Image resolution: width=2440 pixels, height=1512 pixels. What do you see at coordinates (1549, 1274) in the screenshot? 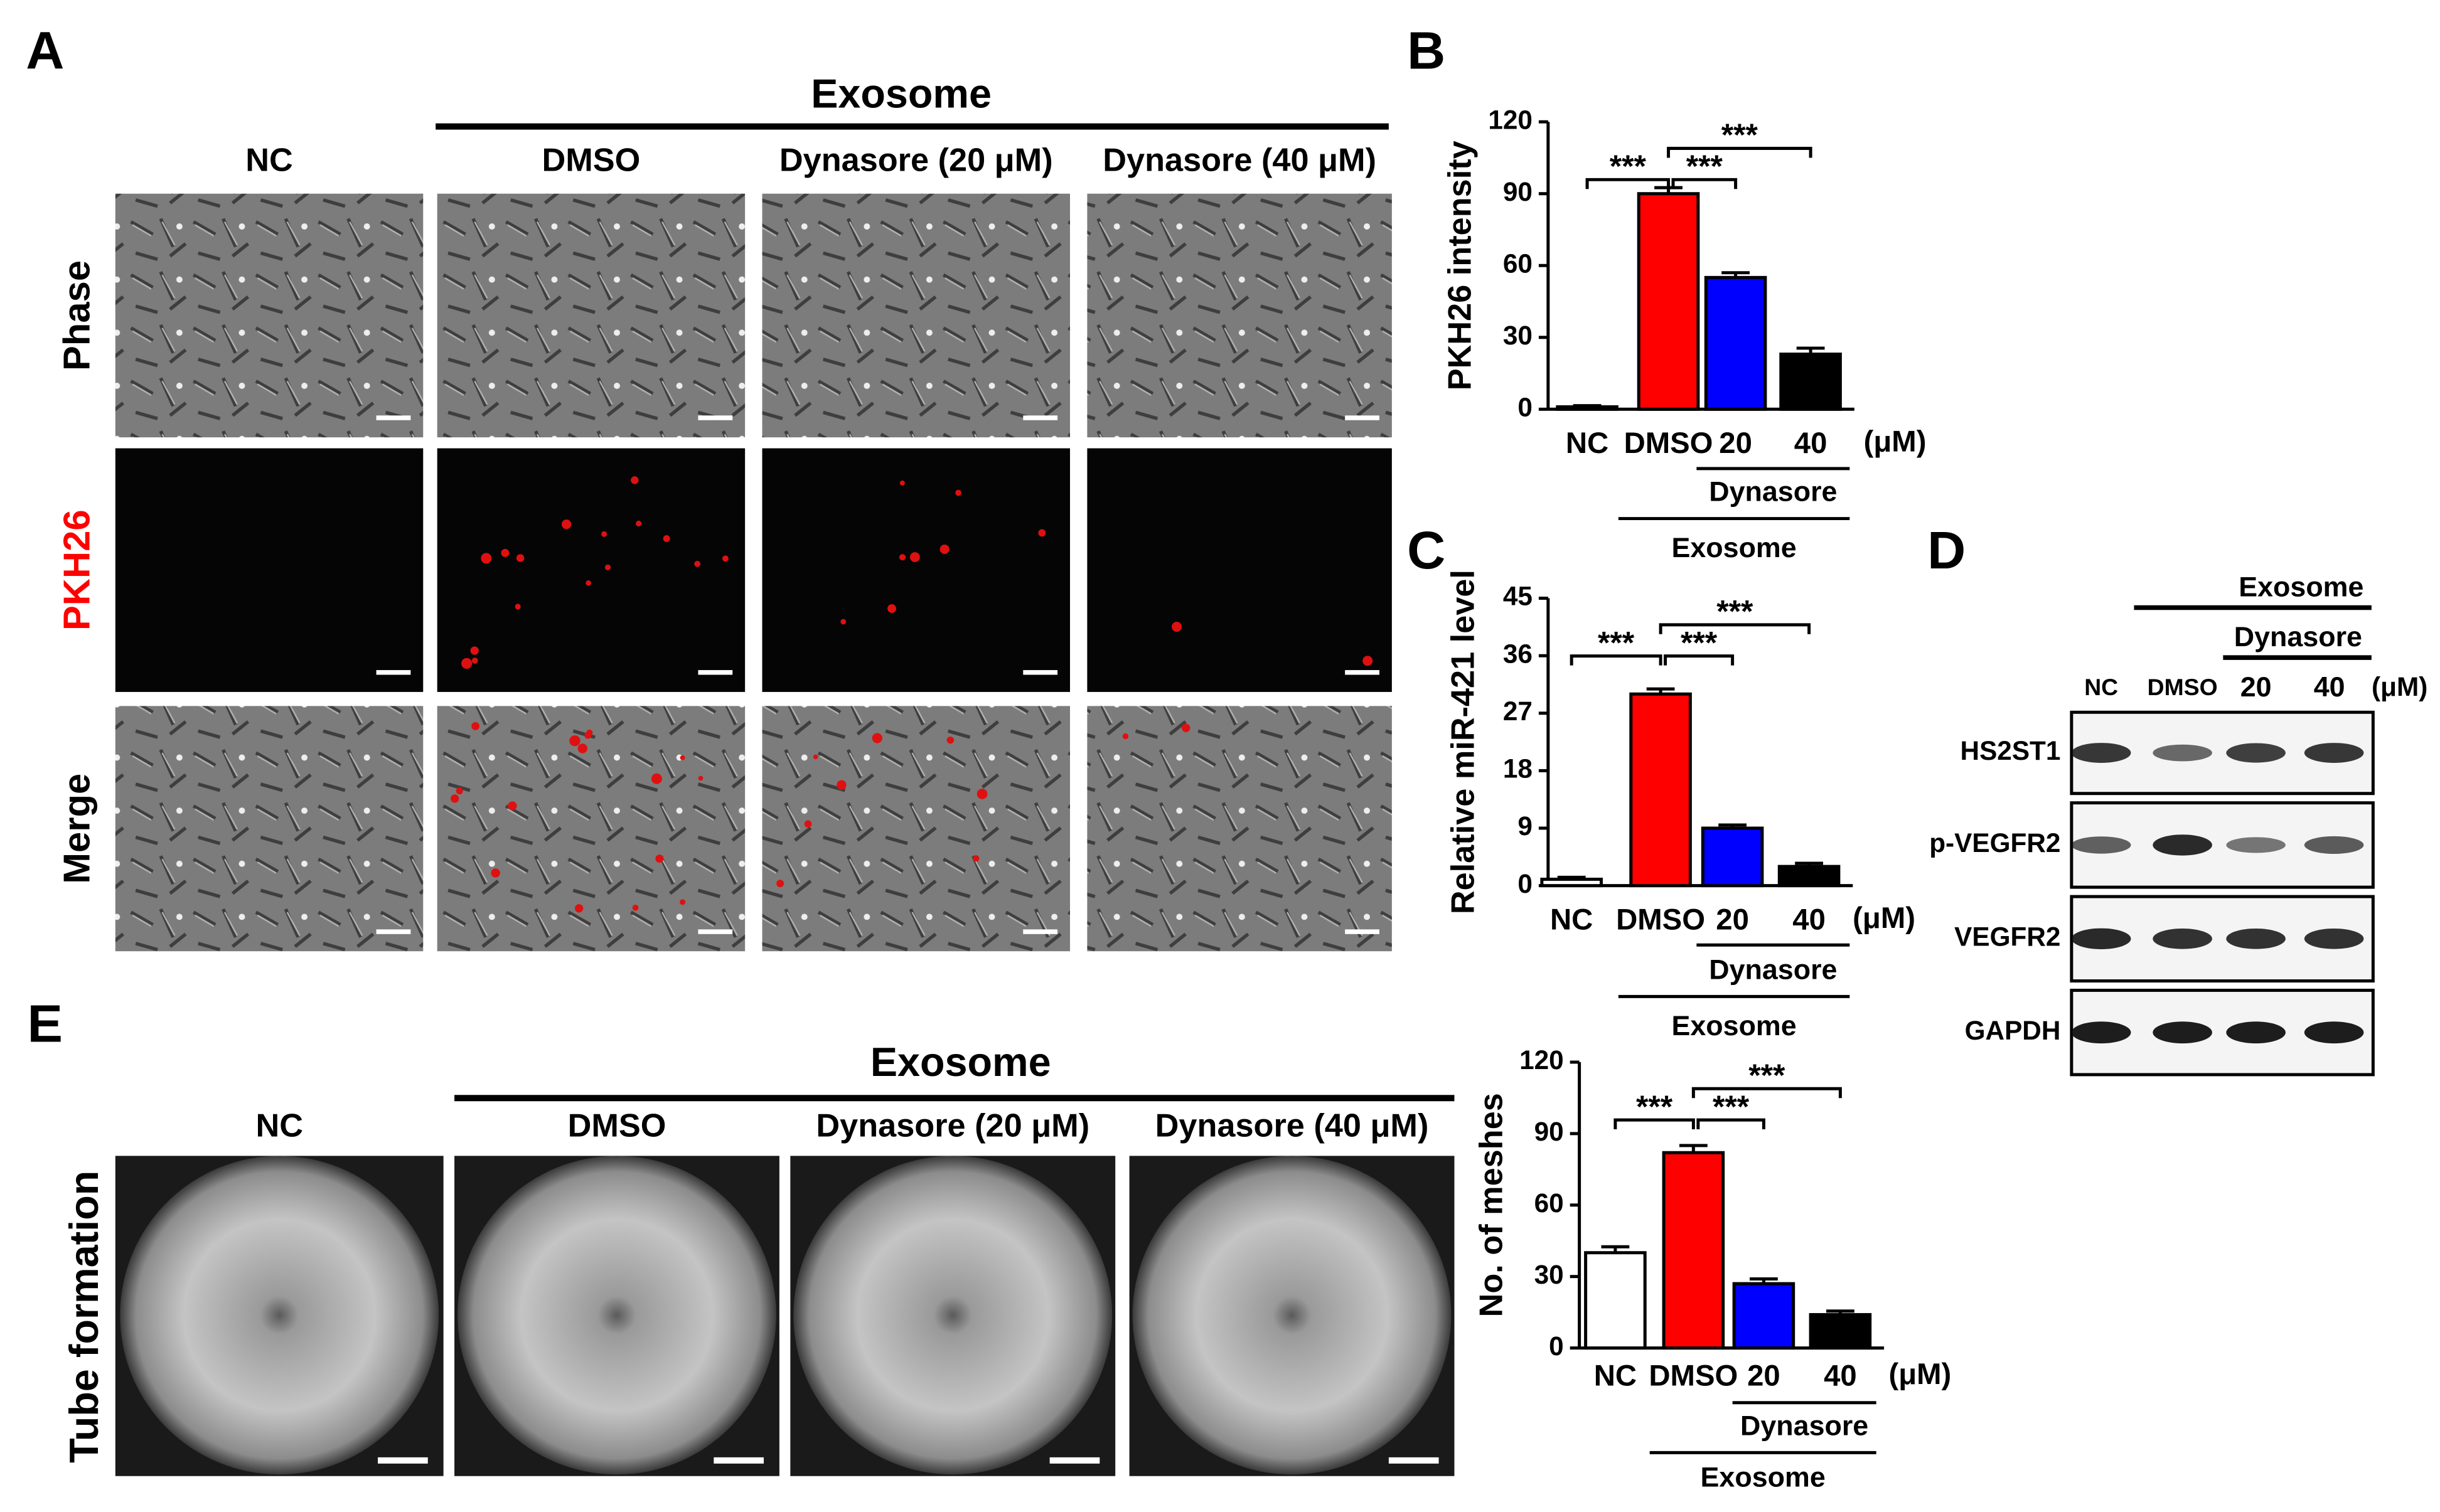
I see `y-tick-label: 30` at bounding box center [1549, 1274].